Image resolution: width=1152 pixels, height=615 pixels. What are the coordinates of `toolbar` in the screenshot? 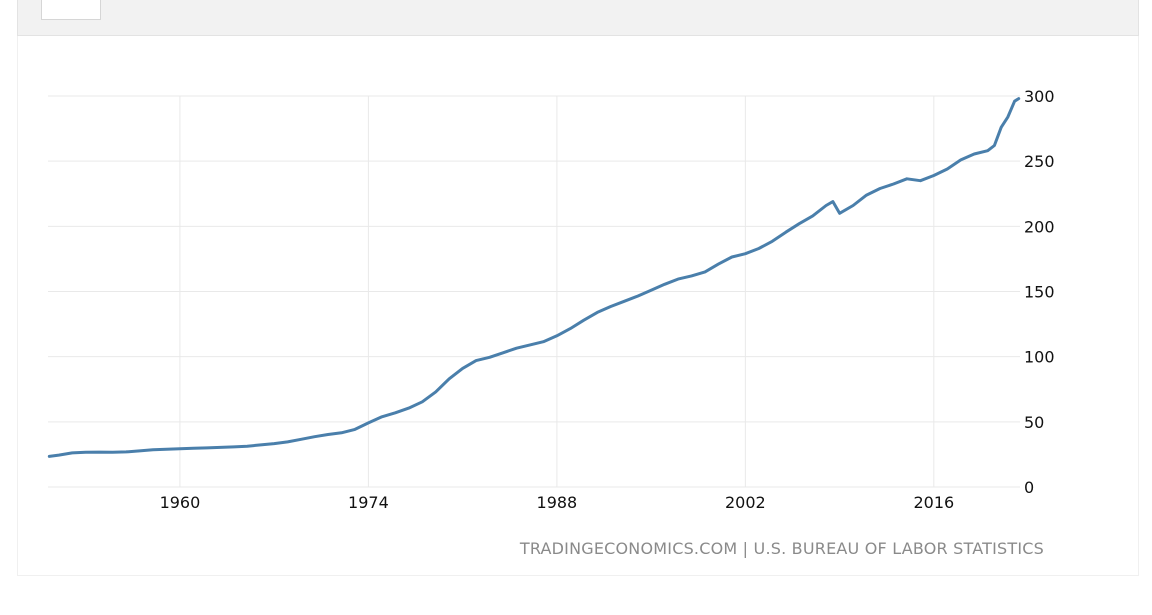 It's located at (578, 18).